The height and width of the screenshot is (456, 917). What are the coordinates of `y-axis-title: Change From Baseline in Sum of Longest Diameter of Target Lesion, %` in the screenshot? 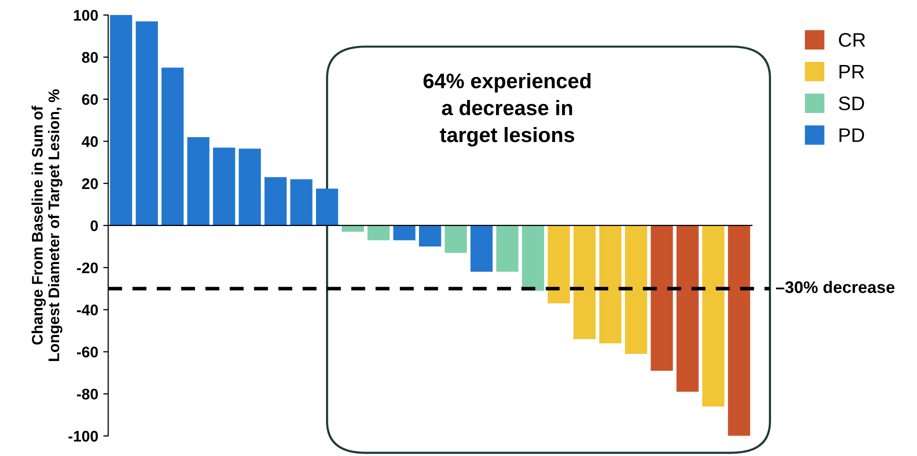 It's located at (47, 225).